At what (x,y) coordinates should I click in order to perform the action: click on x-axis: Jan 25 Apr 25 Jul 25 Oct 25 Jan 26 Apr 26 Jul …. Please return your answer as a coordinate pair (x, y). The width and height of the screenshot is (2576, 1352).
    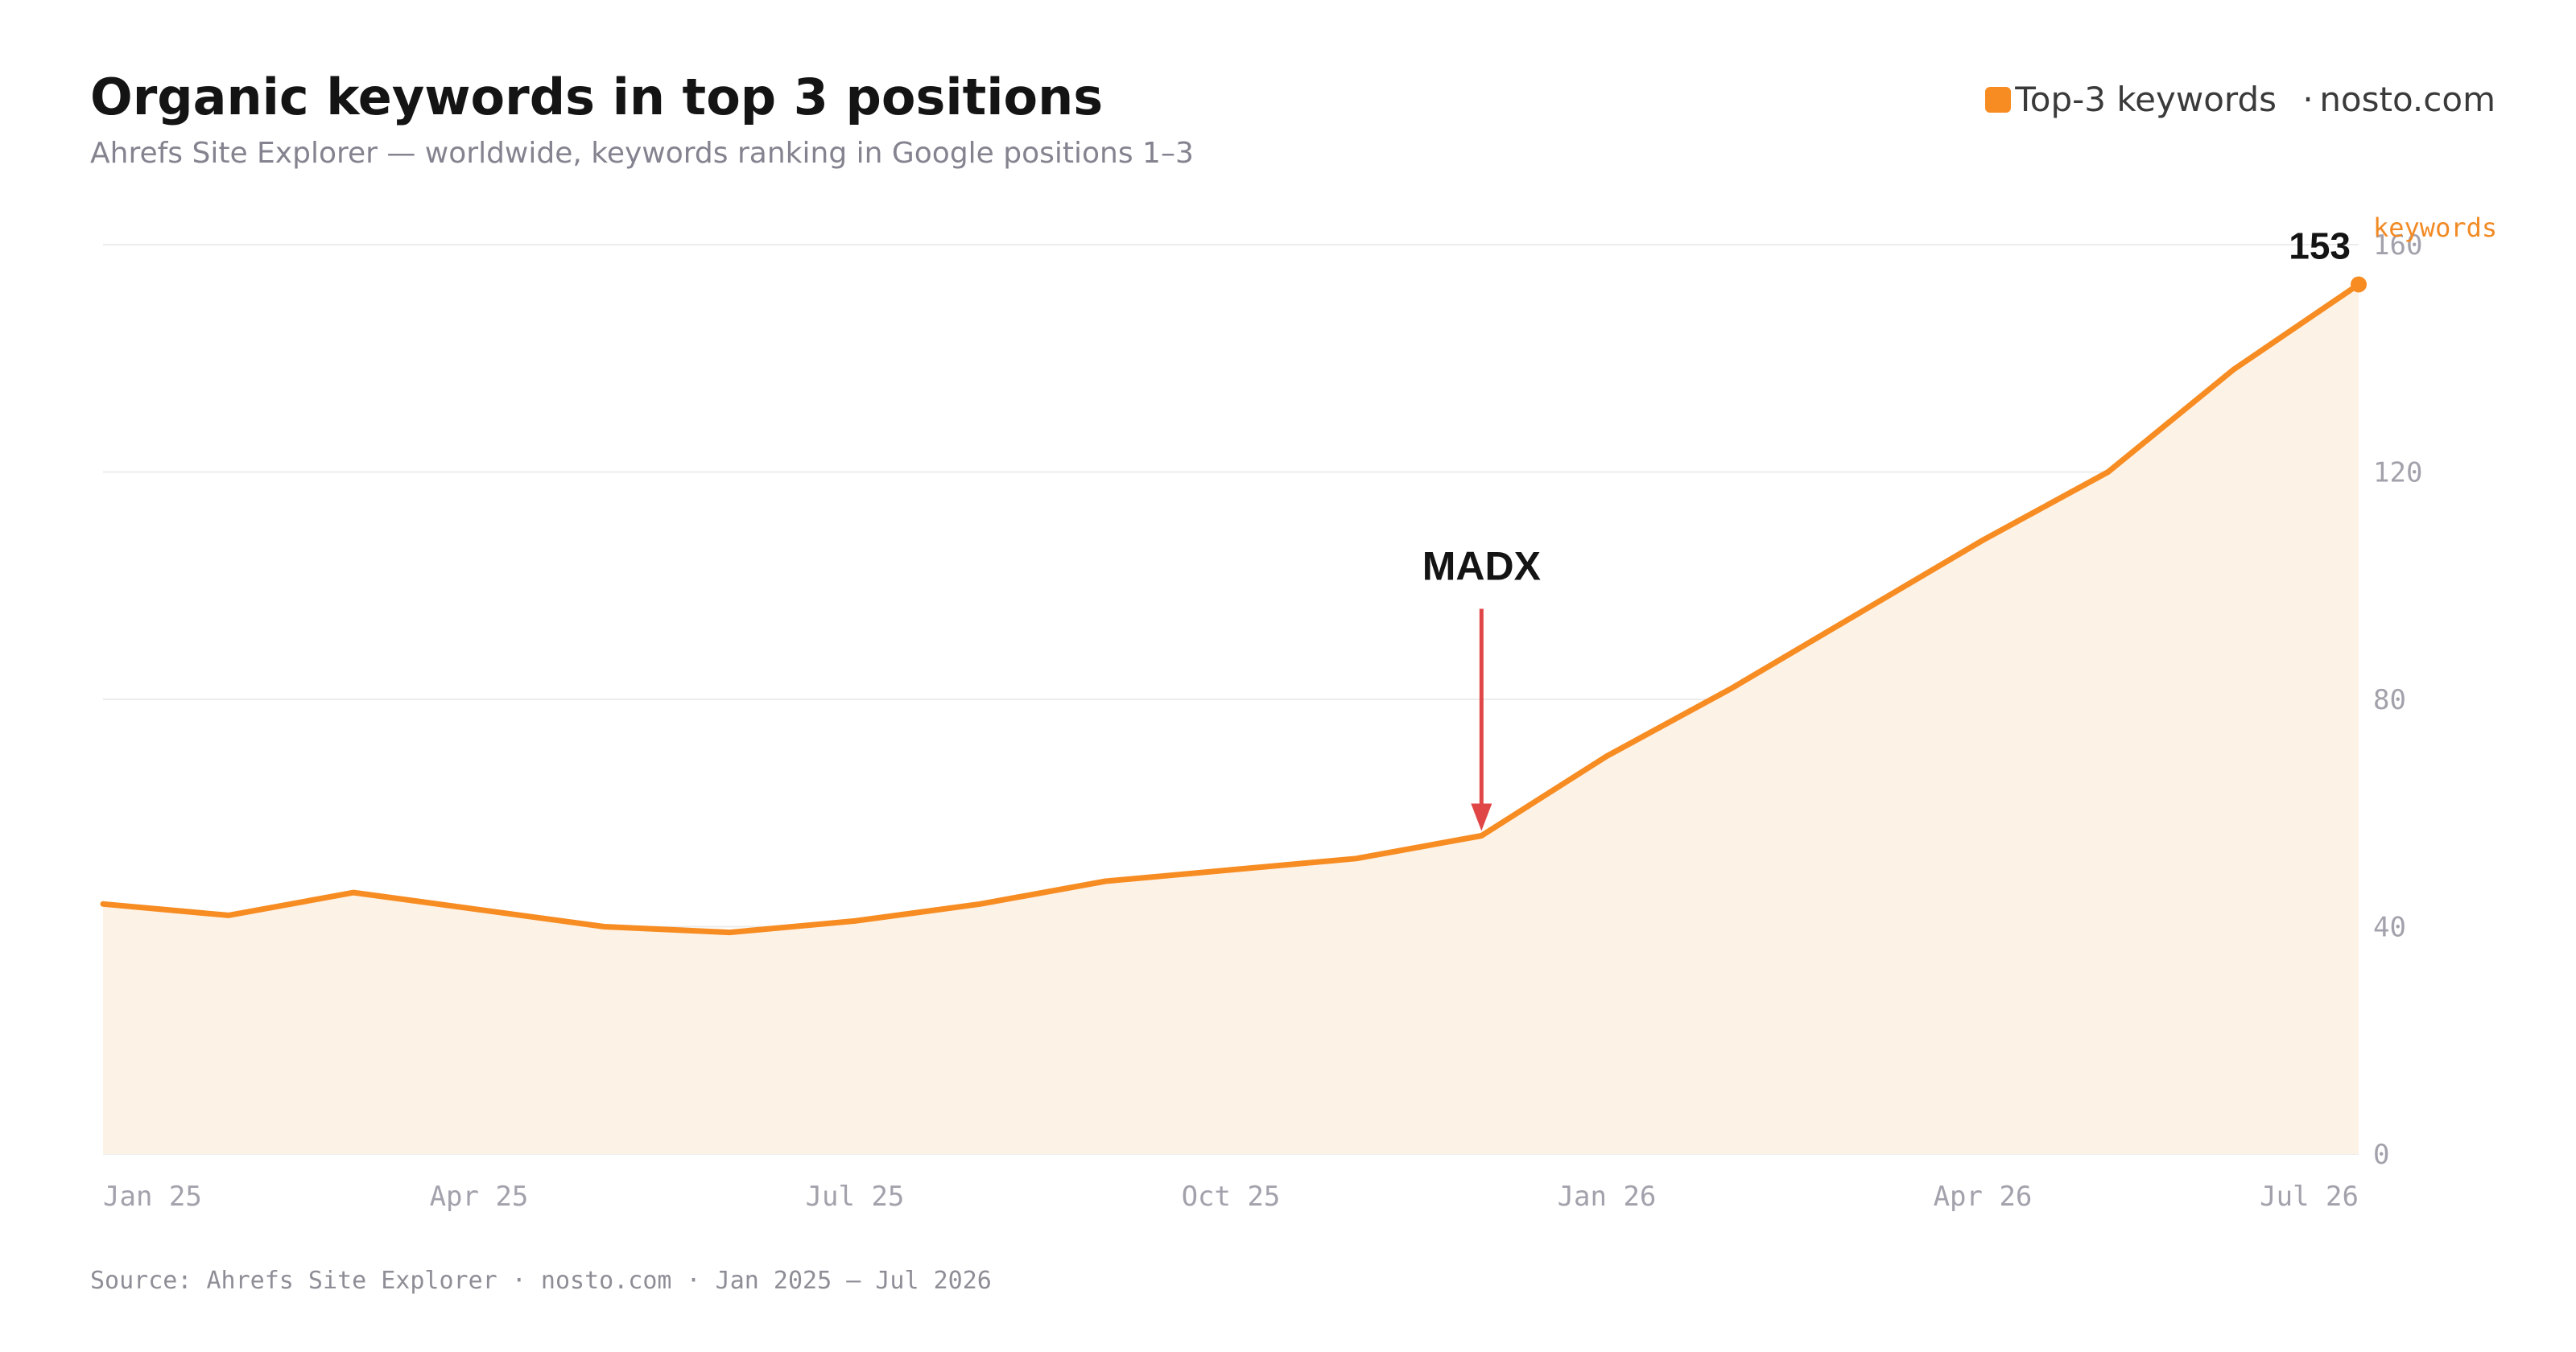
    Looking at the image, I should click on (1231, 1197).